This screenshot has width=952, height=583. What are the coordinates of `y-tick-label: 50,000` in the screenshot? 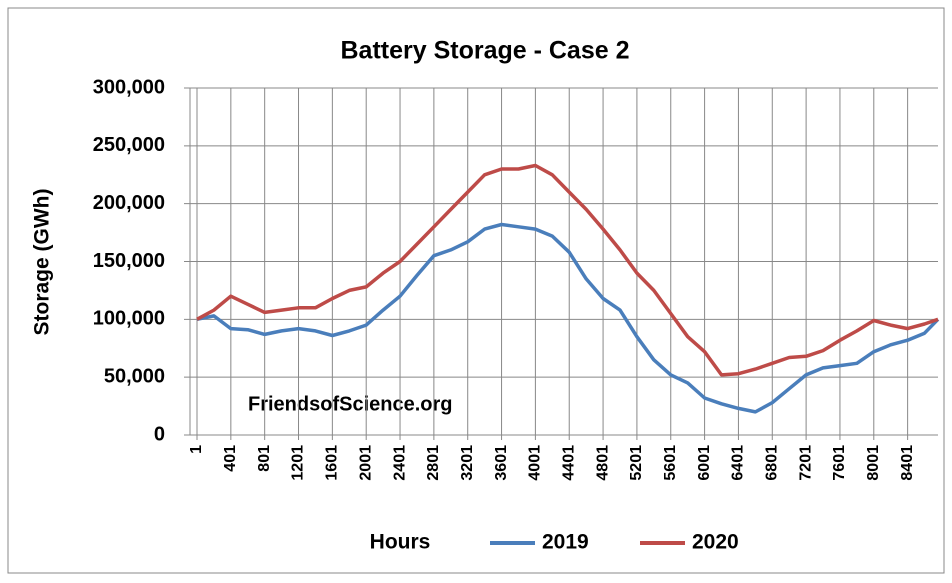 It's located at (134, 376).